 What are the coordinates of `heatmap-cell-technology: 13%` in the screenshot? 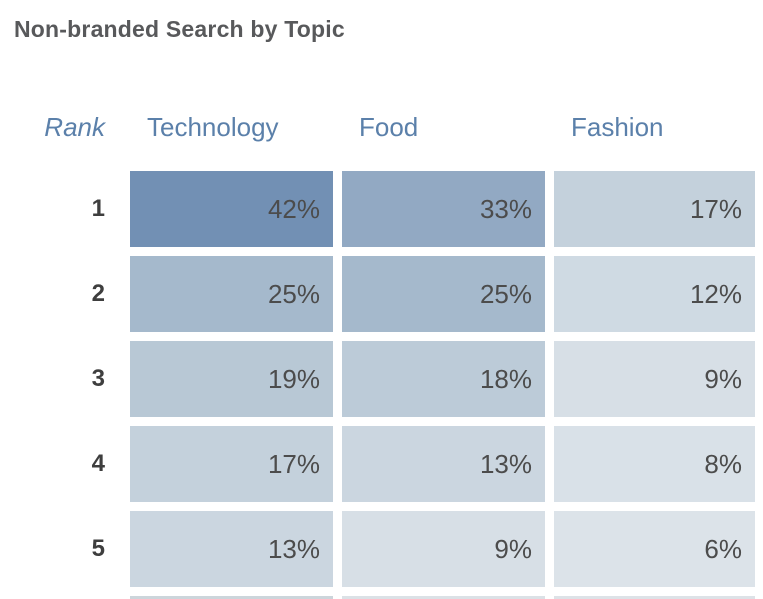 It's located at (231, 549).